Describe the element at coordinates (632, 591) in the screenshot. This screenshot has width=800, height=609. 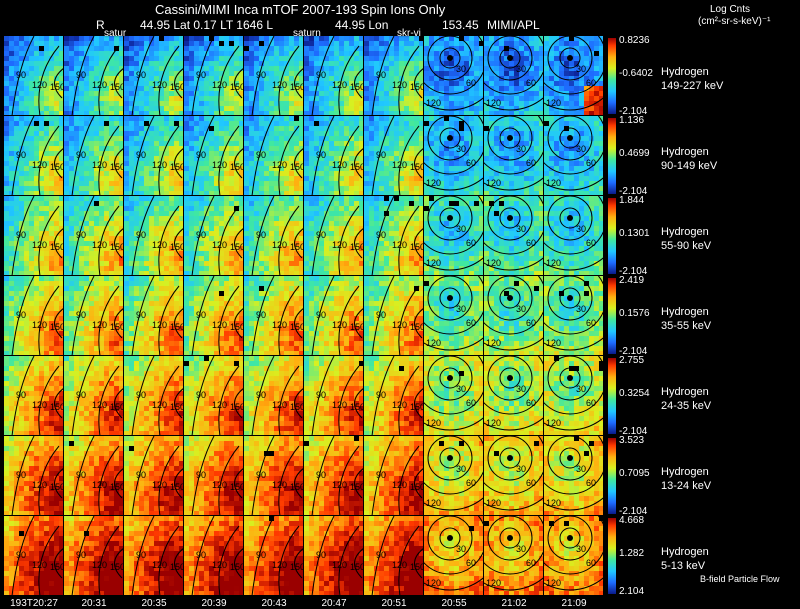
I see `colorbar-min: 2.104` at that location.